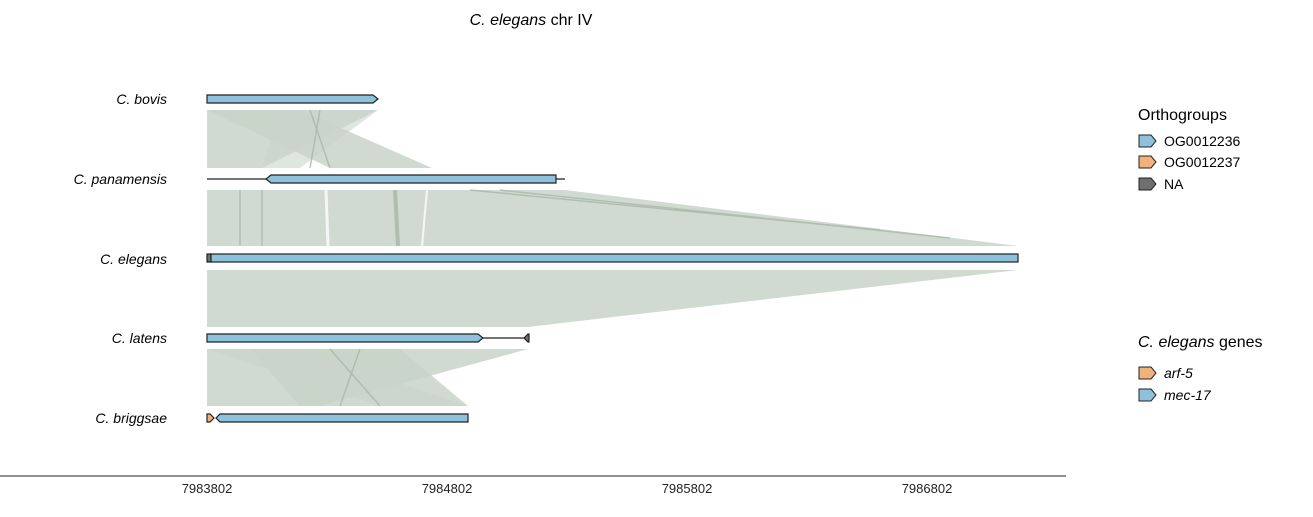 The image size is (1313, 517). What do you see at coordinates (411, 179) in the screenshot?
I see `gene-panamensis-mec17` at bounding box center [411, 179].